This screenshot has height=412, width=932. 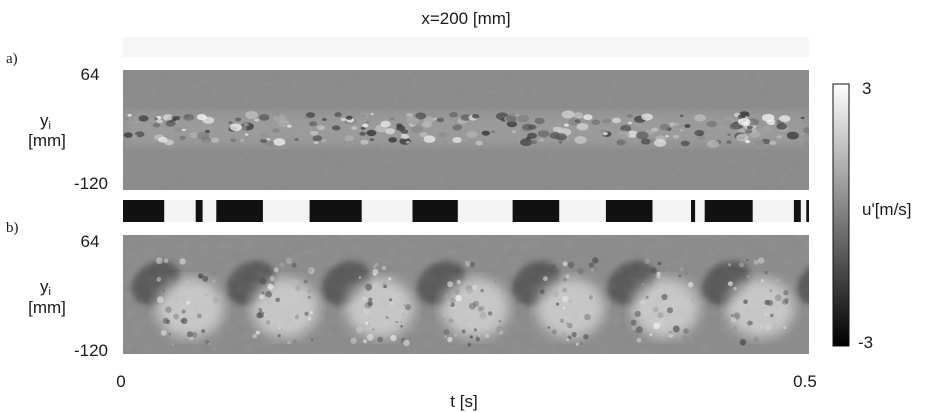 What do you see at coordinates (90, 241) in the screenshot?
I see `panel-b-ytick-top: 64` at bounding box center [90, 241].